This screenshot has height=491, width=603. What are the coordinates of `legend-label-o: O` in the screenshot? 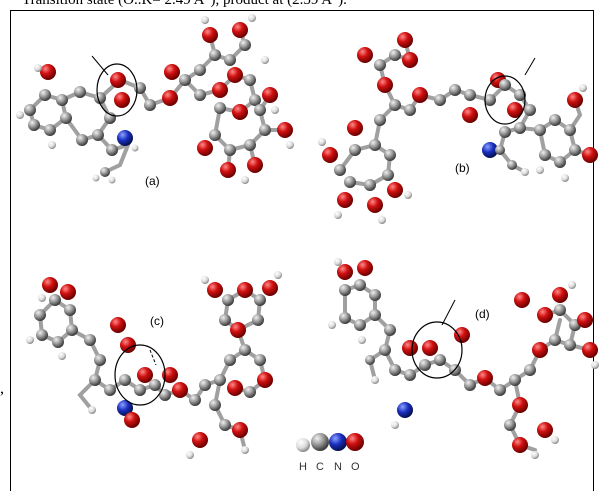 It's located at (355, 467).